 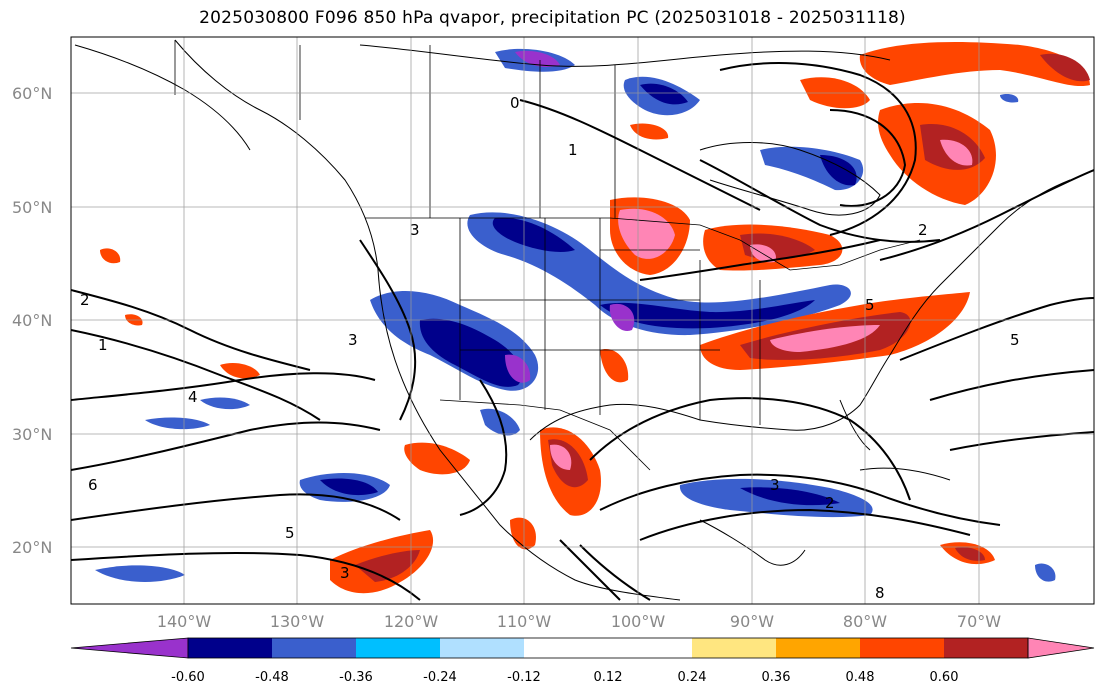 What do you see at coordinates (240, 371) in the screenshot?
I see `pos-region-pac-mid` at bounding box center [240, 371].